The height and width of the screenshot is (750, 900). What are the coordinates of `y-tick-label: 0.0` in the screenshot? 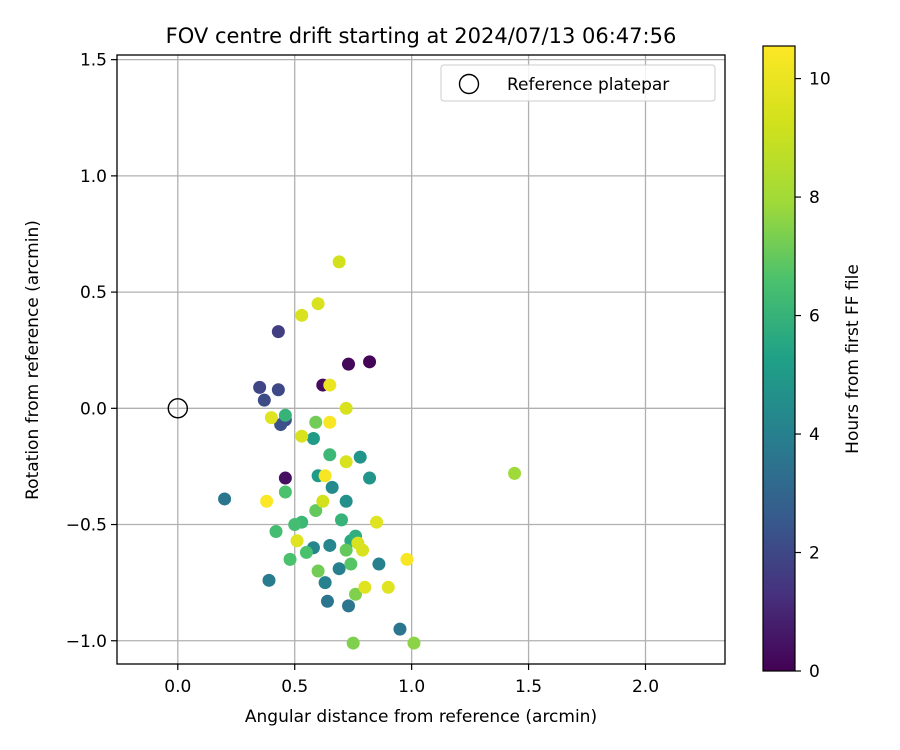 It's located at (93, 409).